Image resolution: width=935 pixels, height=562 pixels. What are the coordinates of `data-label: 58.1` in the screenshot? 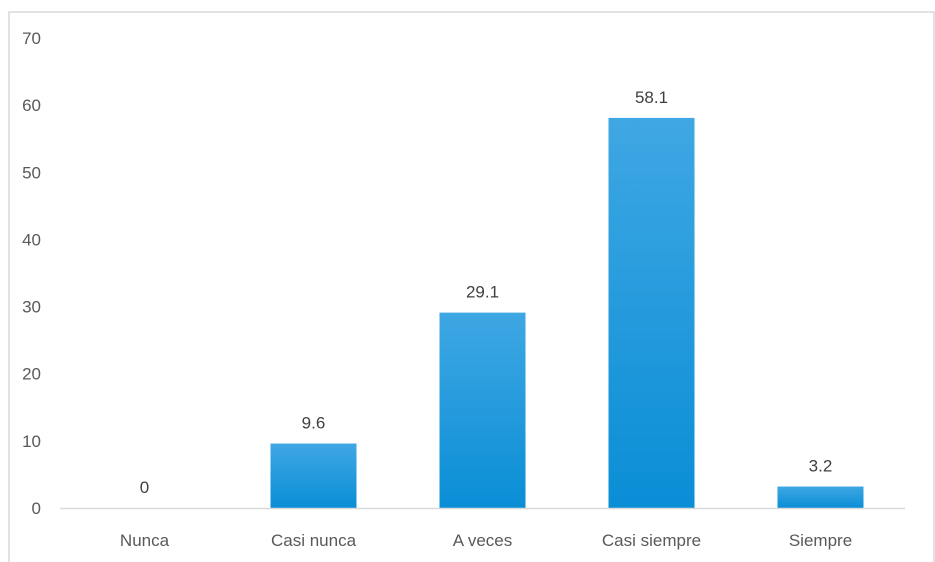 It's located at (651, 97).